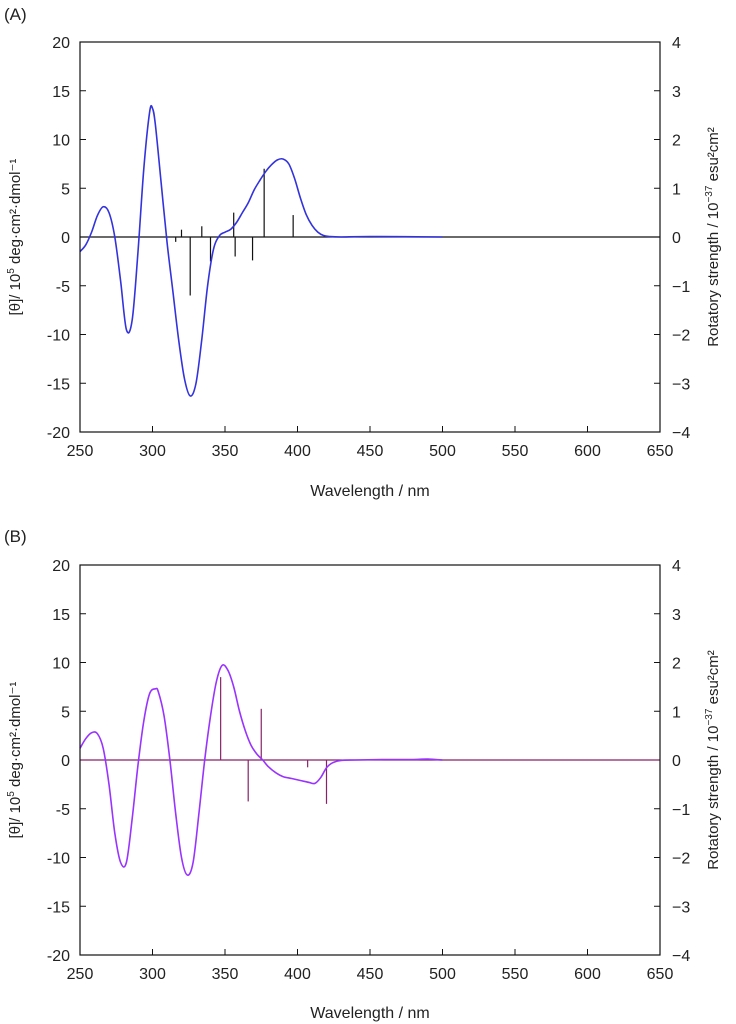 This screenshot has height=1024, width=736. I want to click on panel-b-y-left-tick-label: -10, so click(58, 859).